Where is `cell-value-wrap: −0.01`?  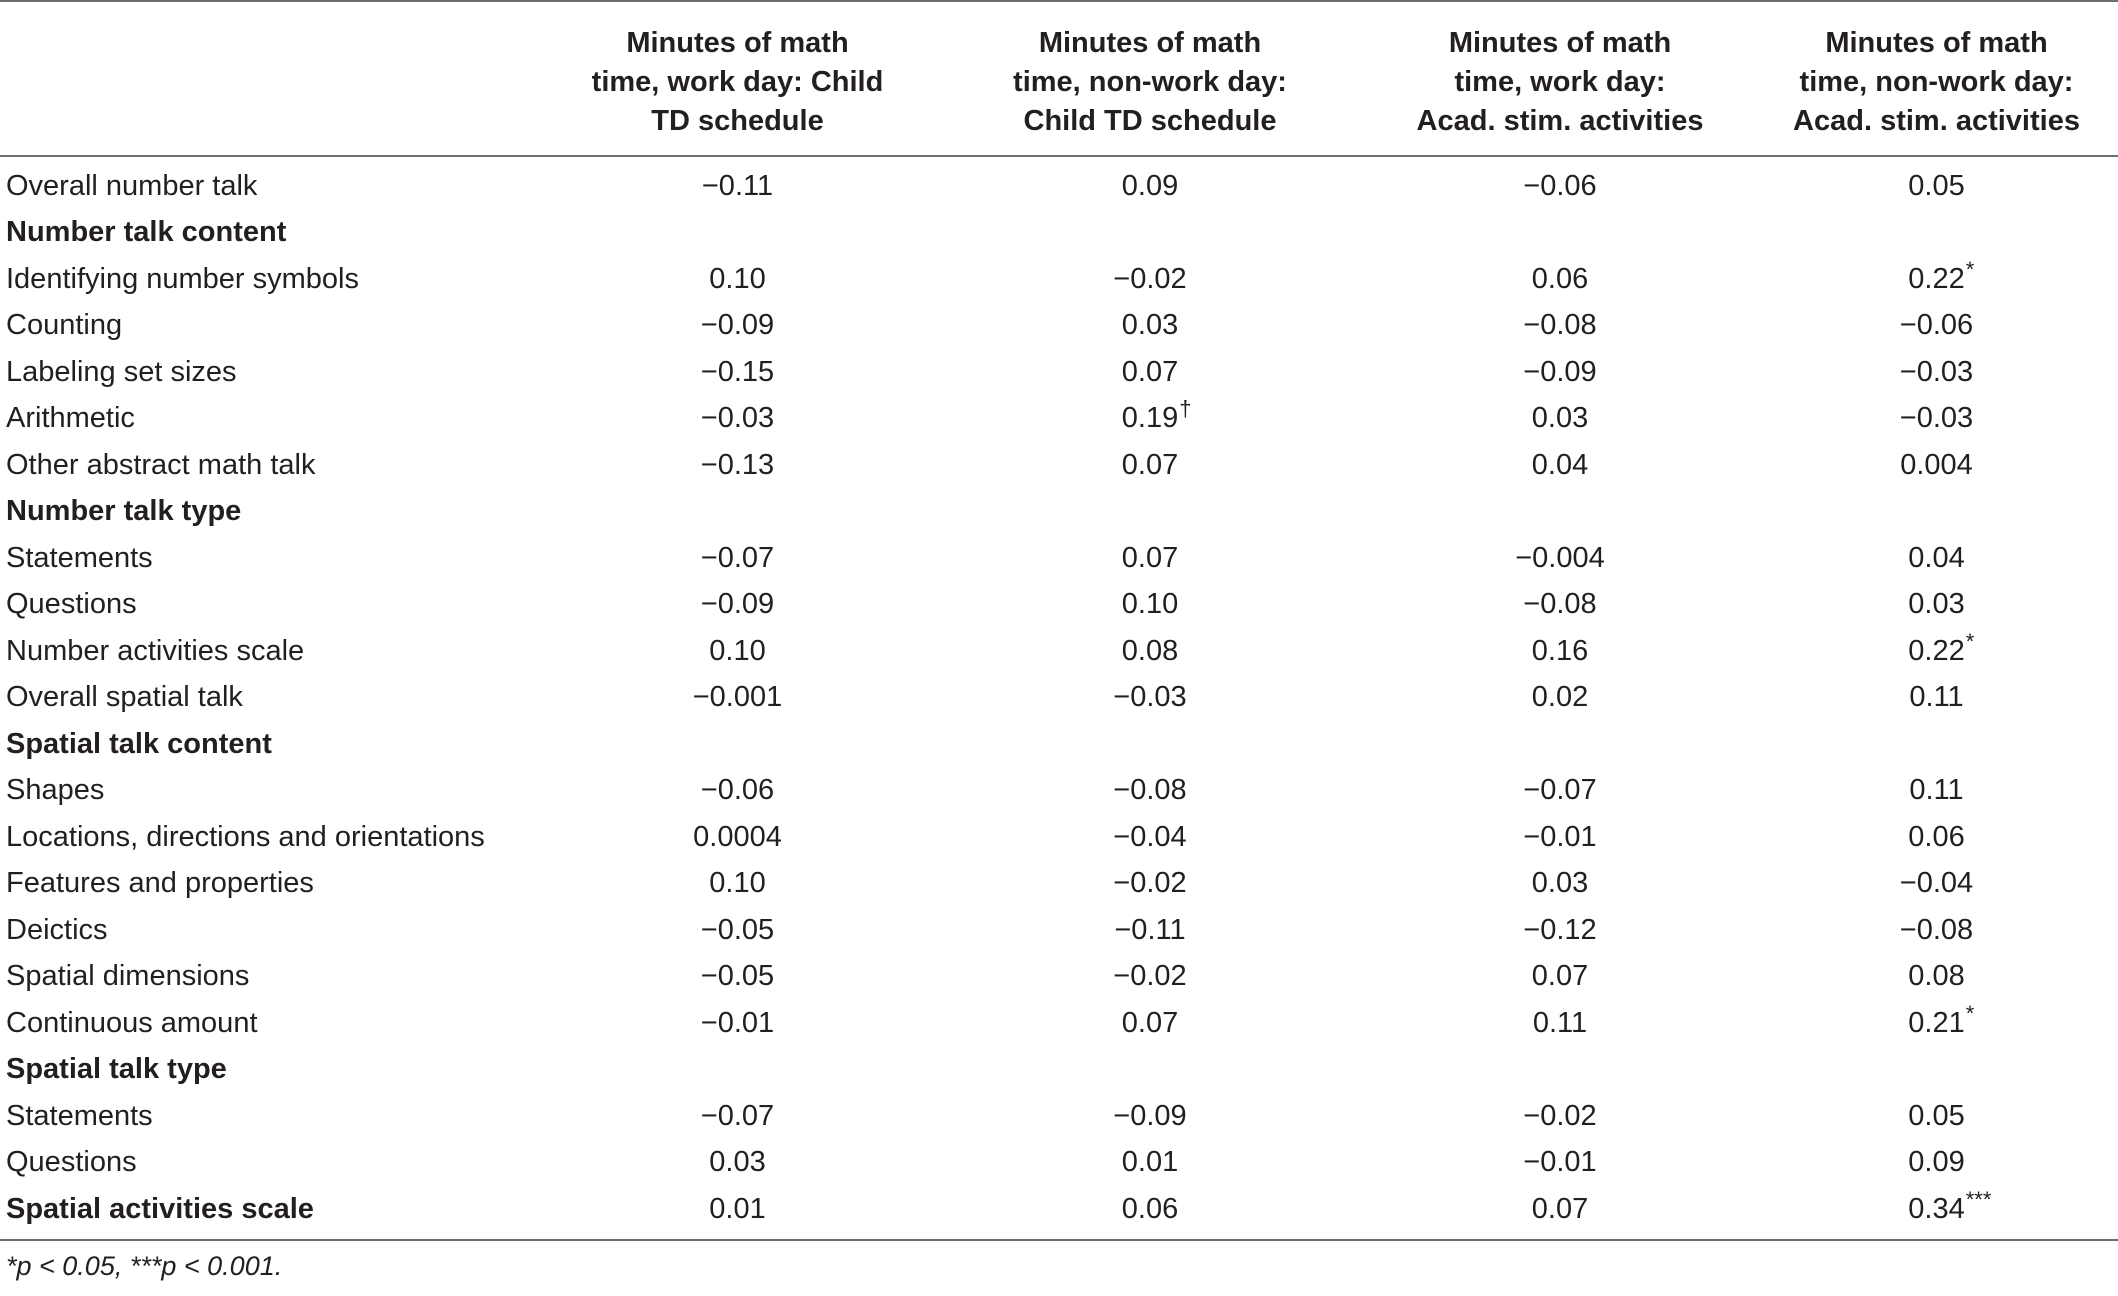 cell-value-wrap: −0.01 is located at coordinates (1559, 1162).